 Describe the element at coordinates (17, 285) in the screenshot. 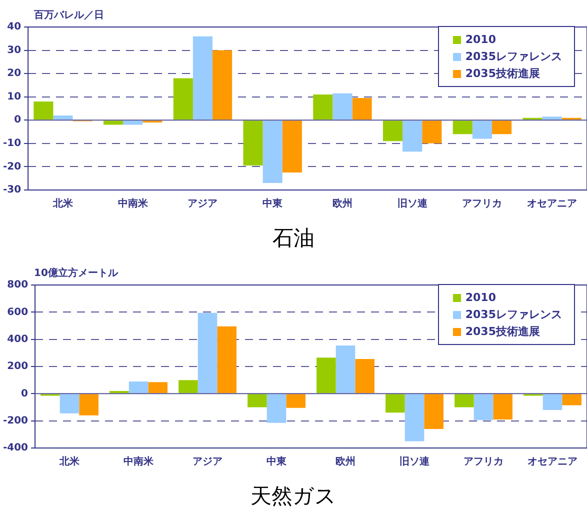

I see `y-tick-label: 800` at that location.